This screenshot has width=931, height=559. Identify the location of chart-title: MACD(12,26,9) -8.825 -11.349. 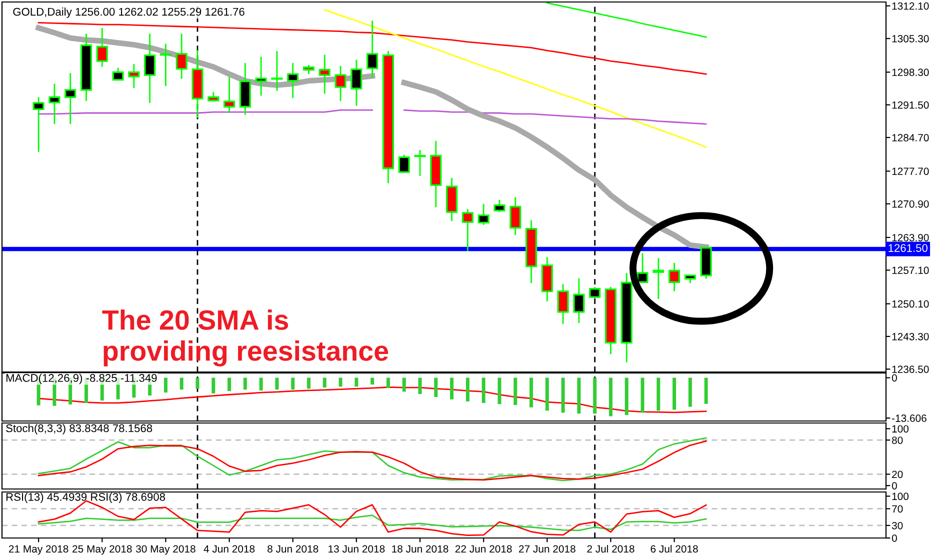
(81, 379).